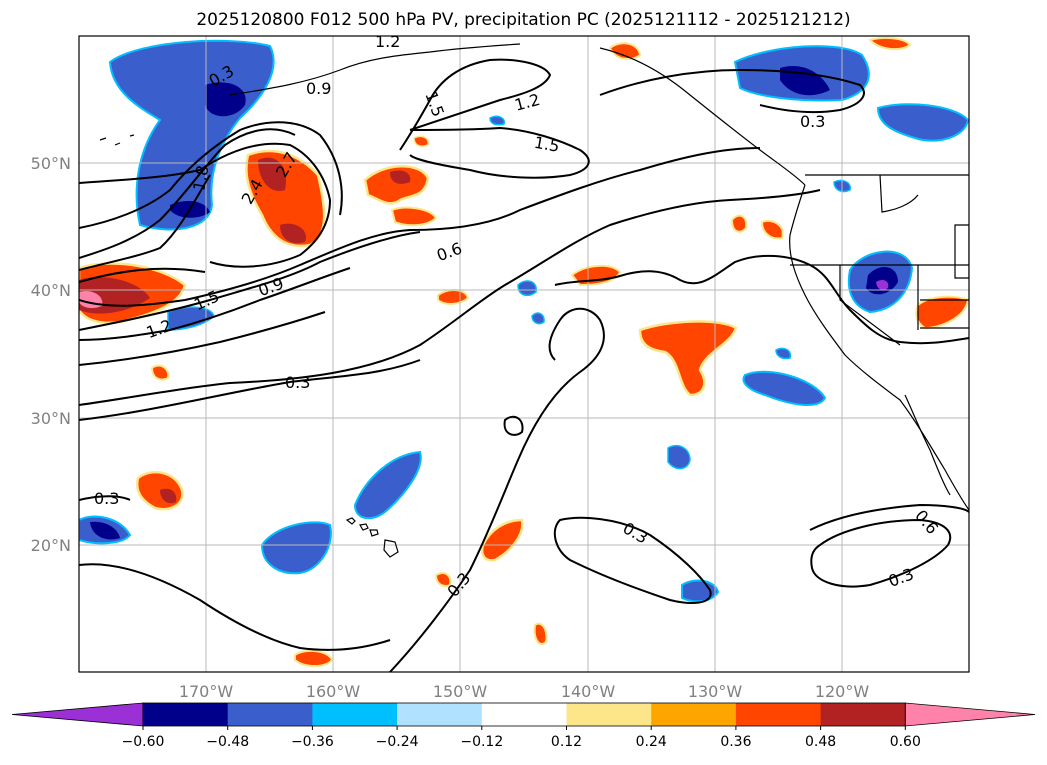  What do you see at coordinates (735, 742) in the screenshot?
I see `colorbar-tick-label: 0.36` at bounding box center [735, 742].